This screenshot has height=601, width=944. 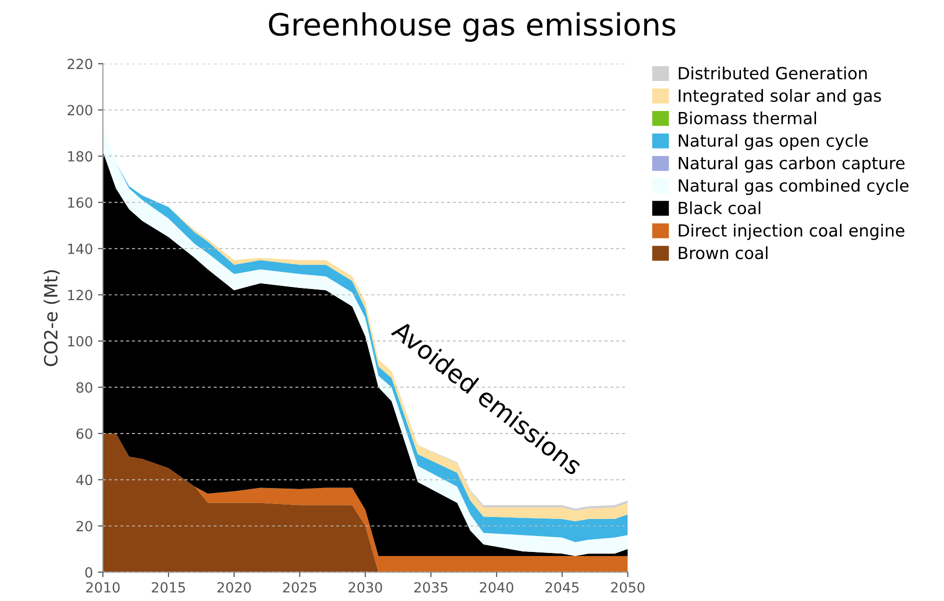 I want to click on legend-label: Brown coal, so click(x=723, y=253).